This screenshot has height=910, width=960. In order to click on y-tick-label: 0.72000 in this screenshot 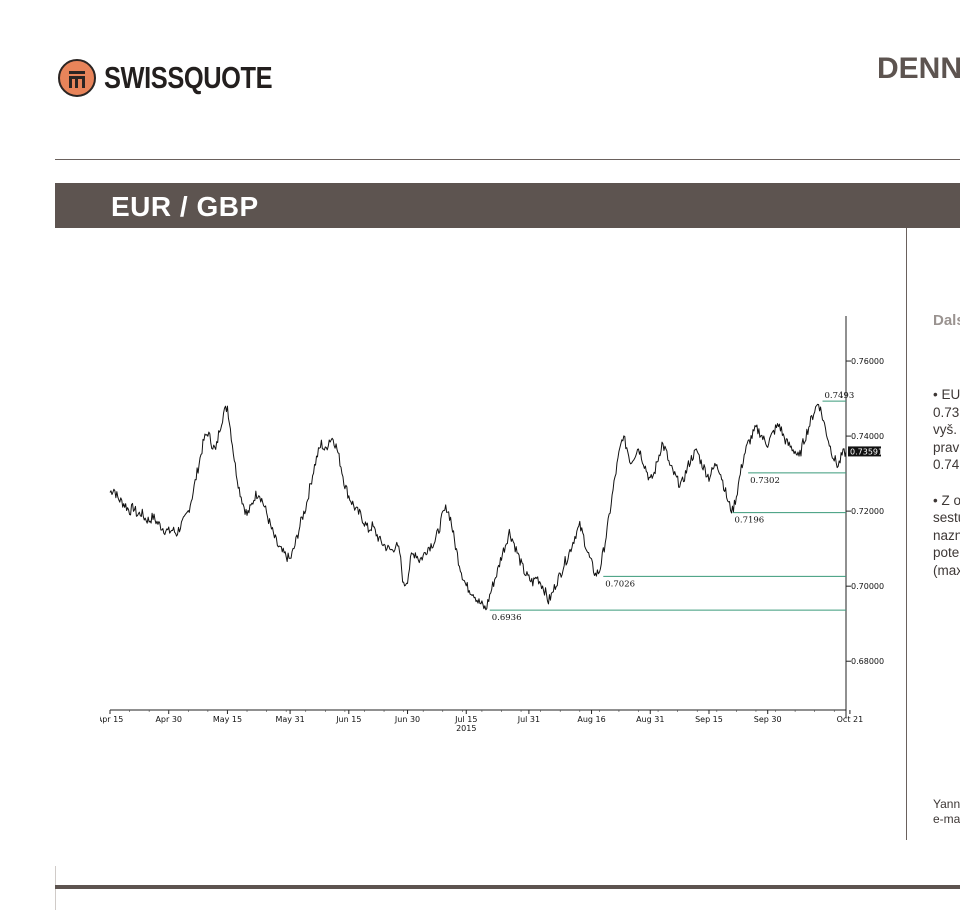, I will do `click(867, 511)`.